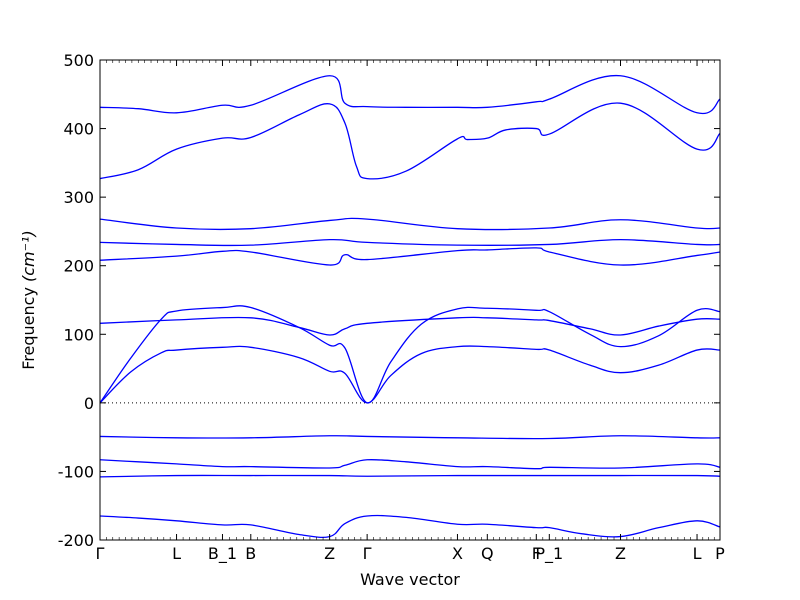 This screenshot has width=800, height=600. Describe the element at coordinates (76, 471) in the screenshot. I see `y-tick-label: -100` at that location.